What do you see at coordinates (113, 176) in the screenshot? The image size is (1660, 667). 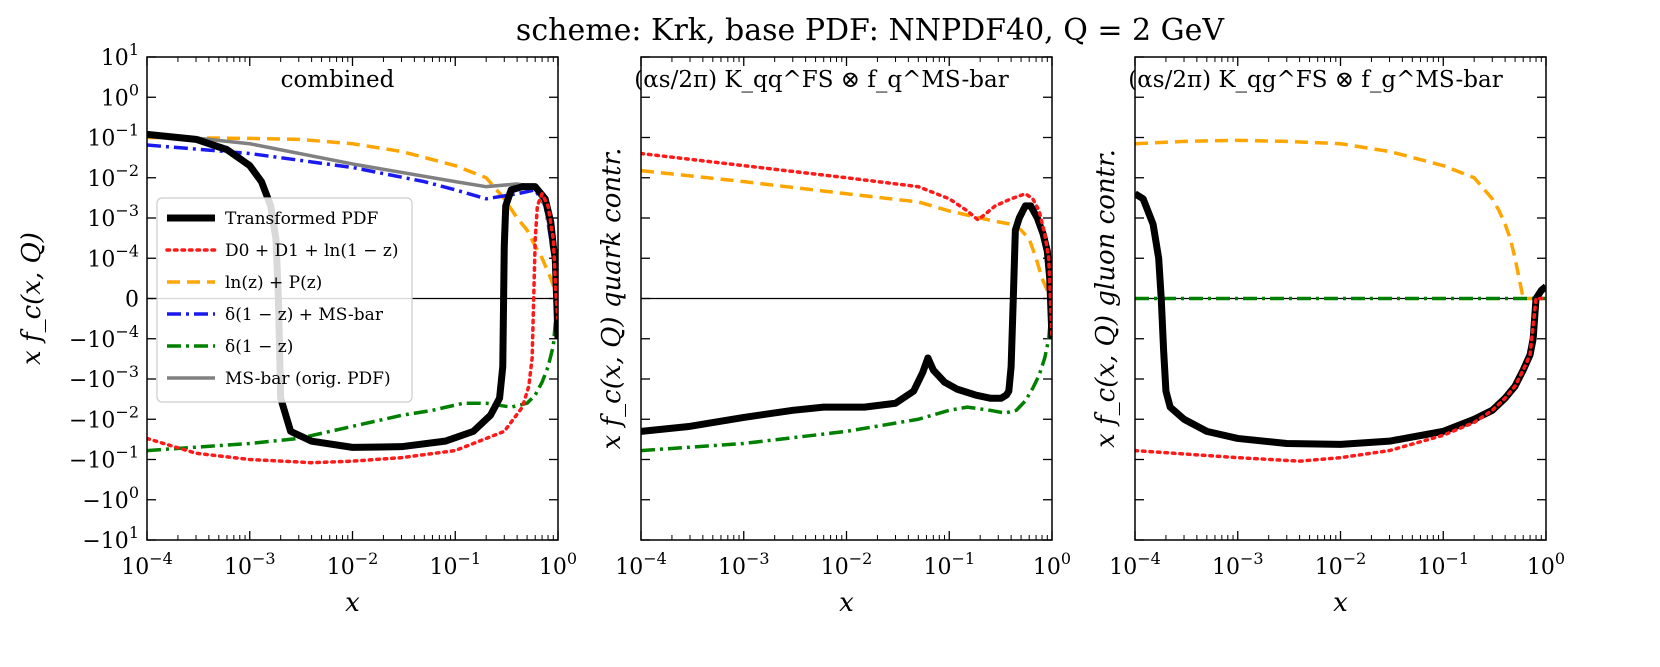 I see `y-tick-label: 10⁻²` at bounding box center [113, 176].